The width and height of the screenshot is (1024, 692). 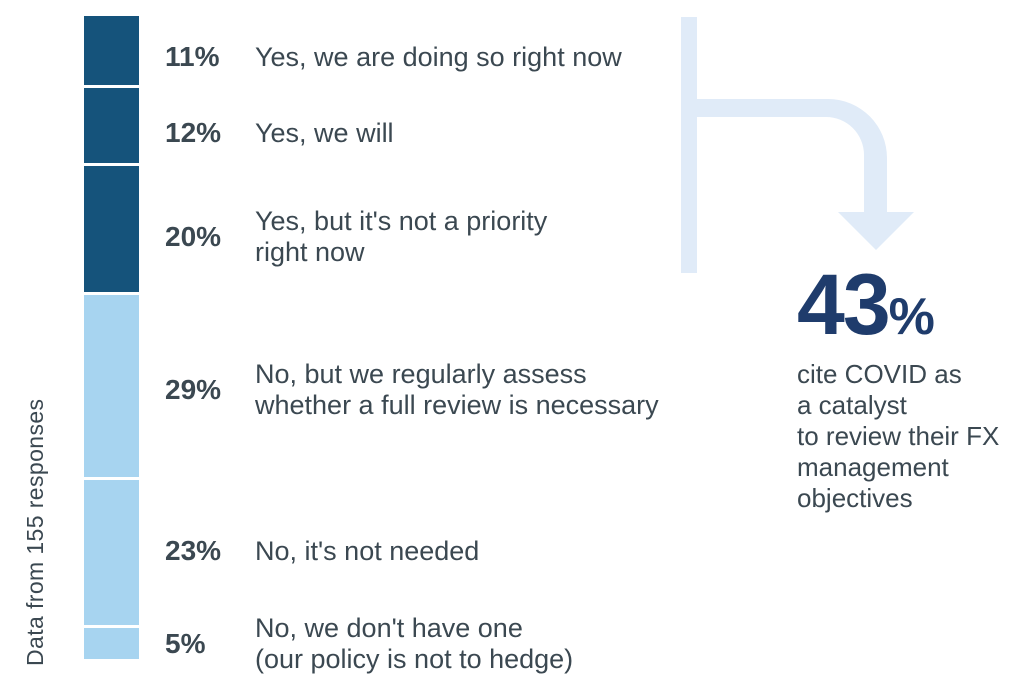 I want to click on answer-row: 23% No, it's not needed, so click(x=425, y=551).